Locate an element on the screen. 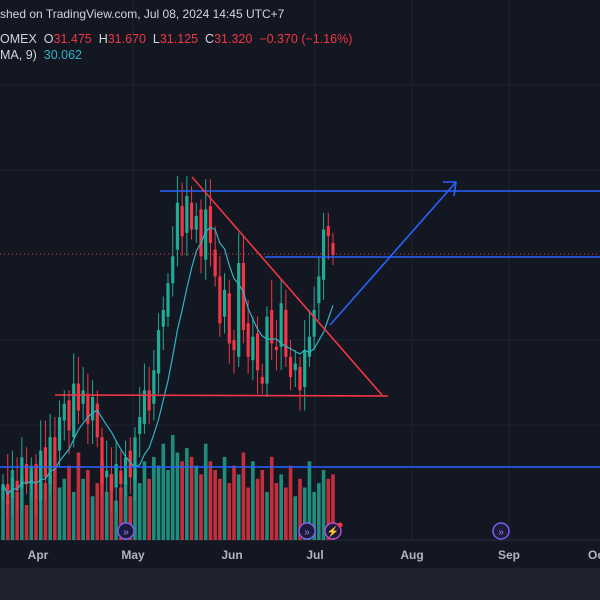 This screenshot has width=600, height=600. triangle-top is located at coordinates (287, 286).